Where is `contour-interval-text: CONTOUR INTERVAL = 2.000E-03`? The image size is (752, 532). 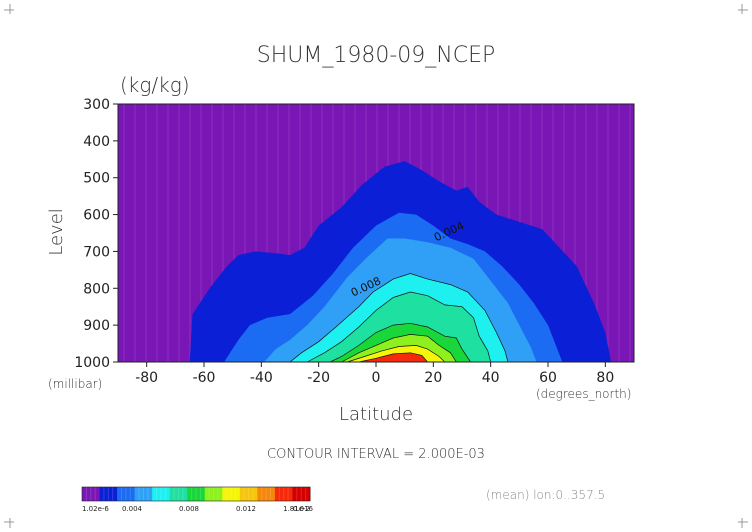
contour-interval-text: CONTOUR INTERVAL = 2.000E-03 is located at coordinates (376, 454).